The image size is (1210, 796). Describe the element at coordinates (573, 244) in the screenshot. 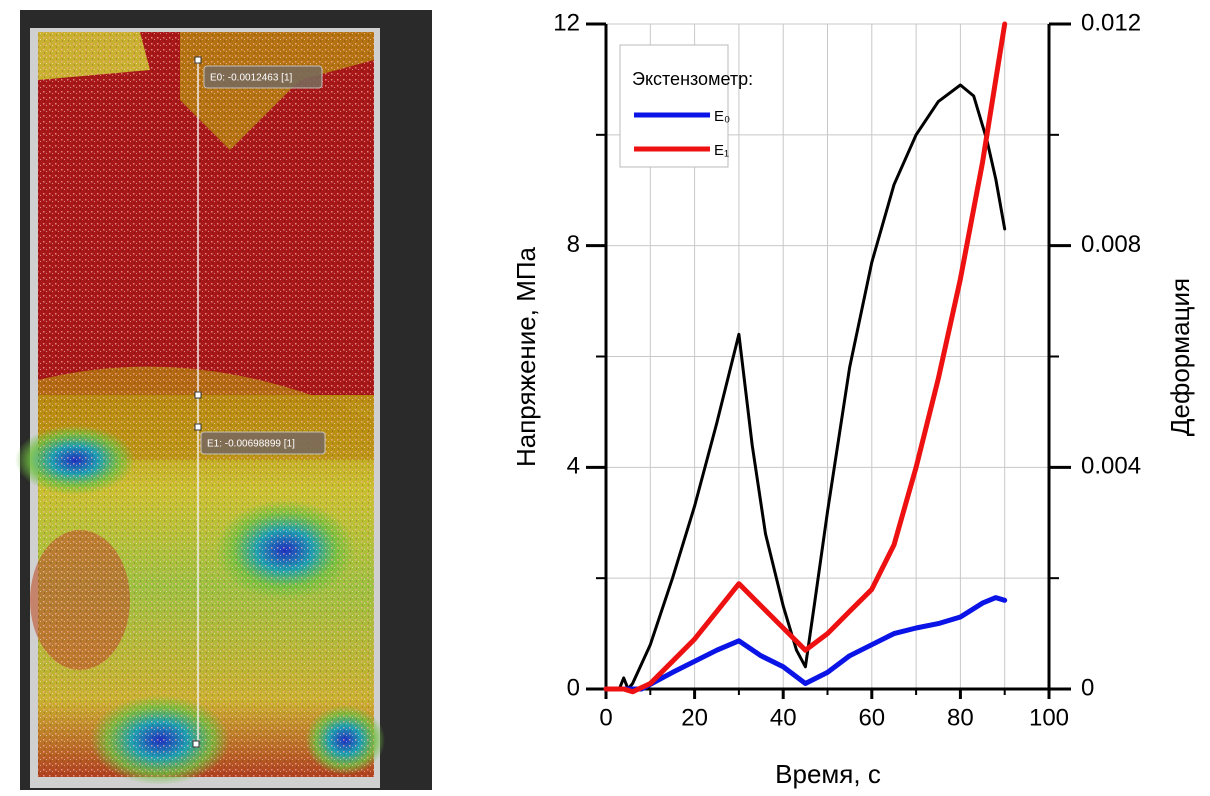

I see `y-tick-label: 8` at that location.